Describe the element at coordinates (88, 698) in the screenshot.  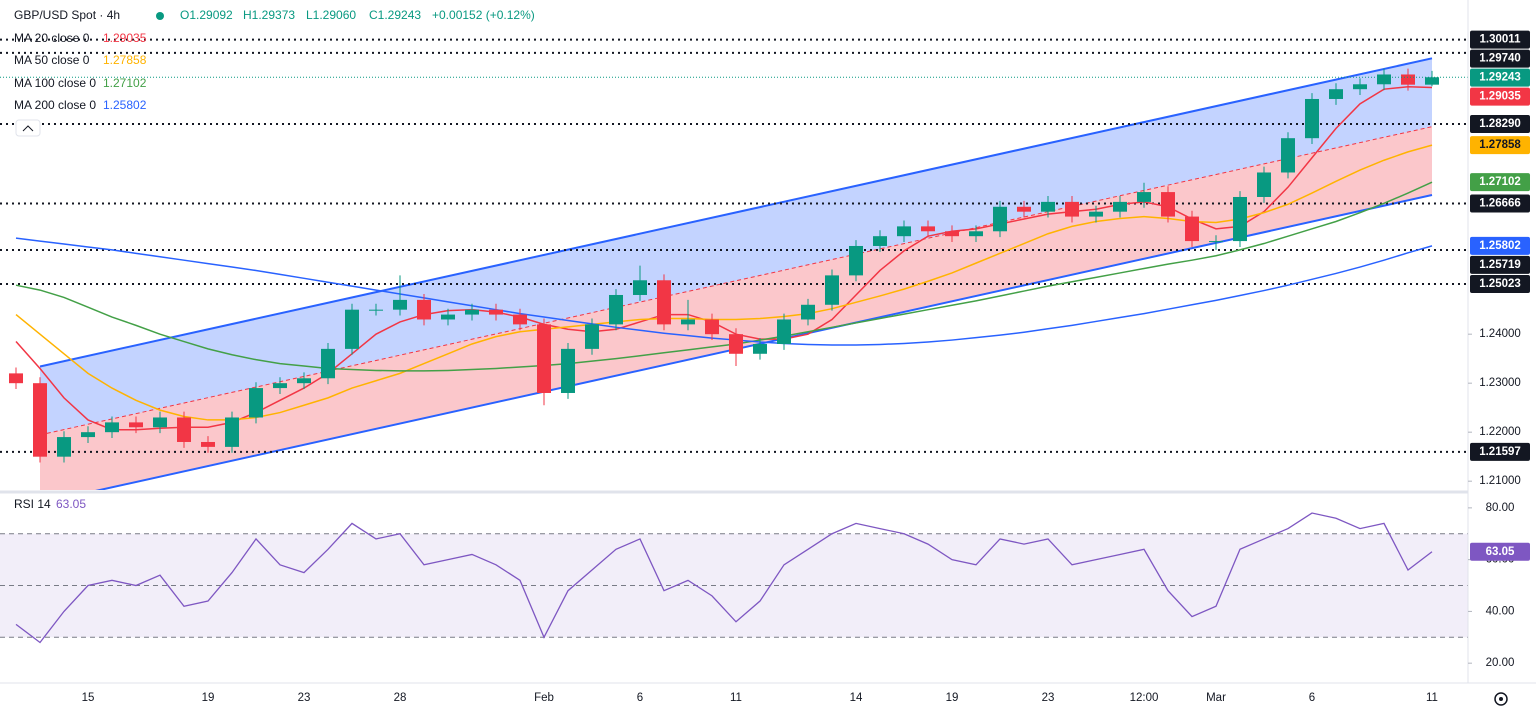
I see `x-tick-label: 15` at that location.